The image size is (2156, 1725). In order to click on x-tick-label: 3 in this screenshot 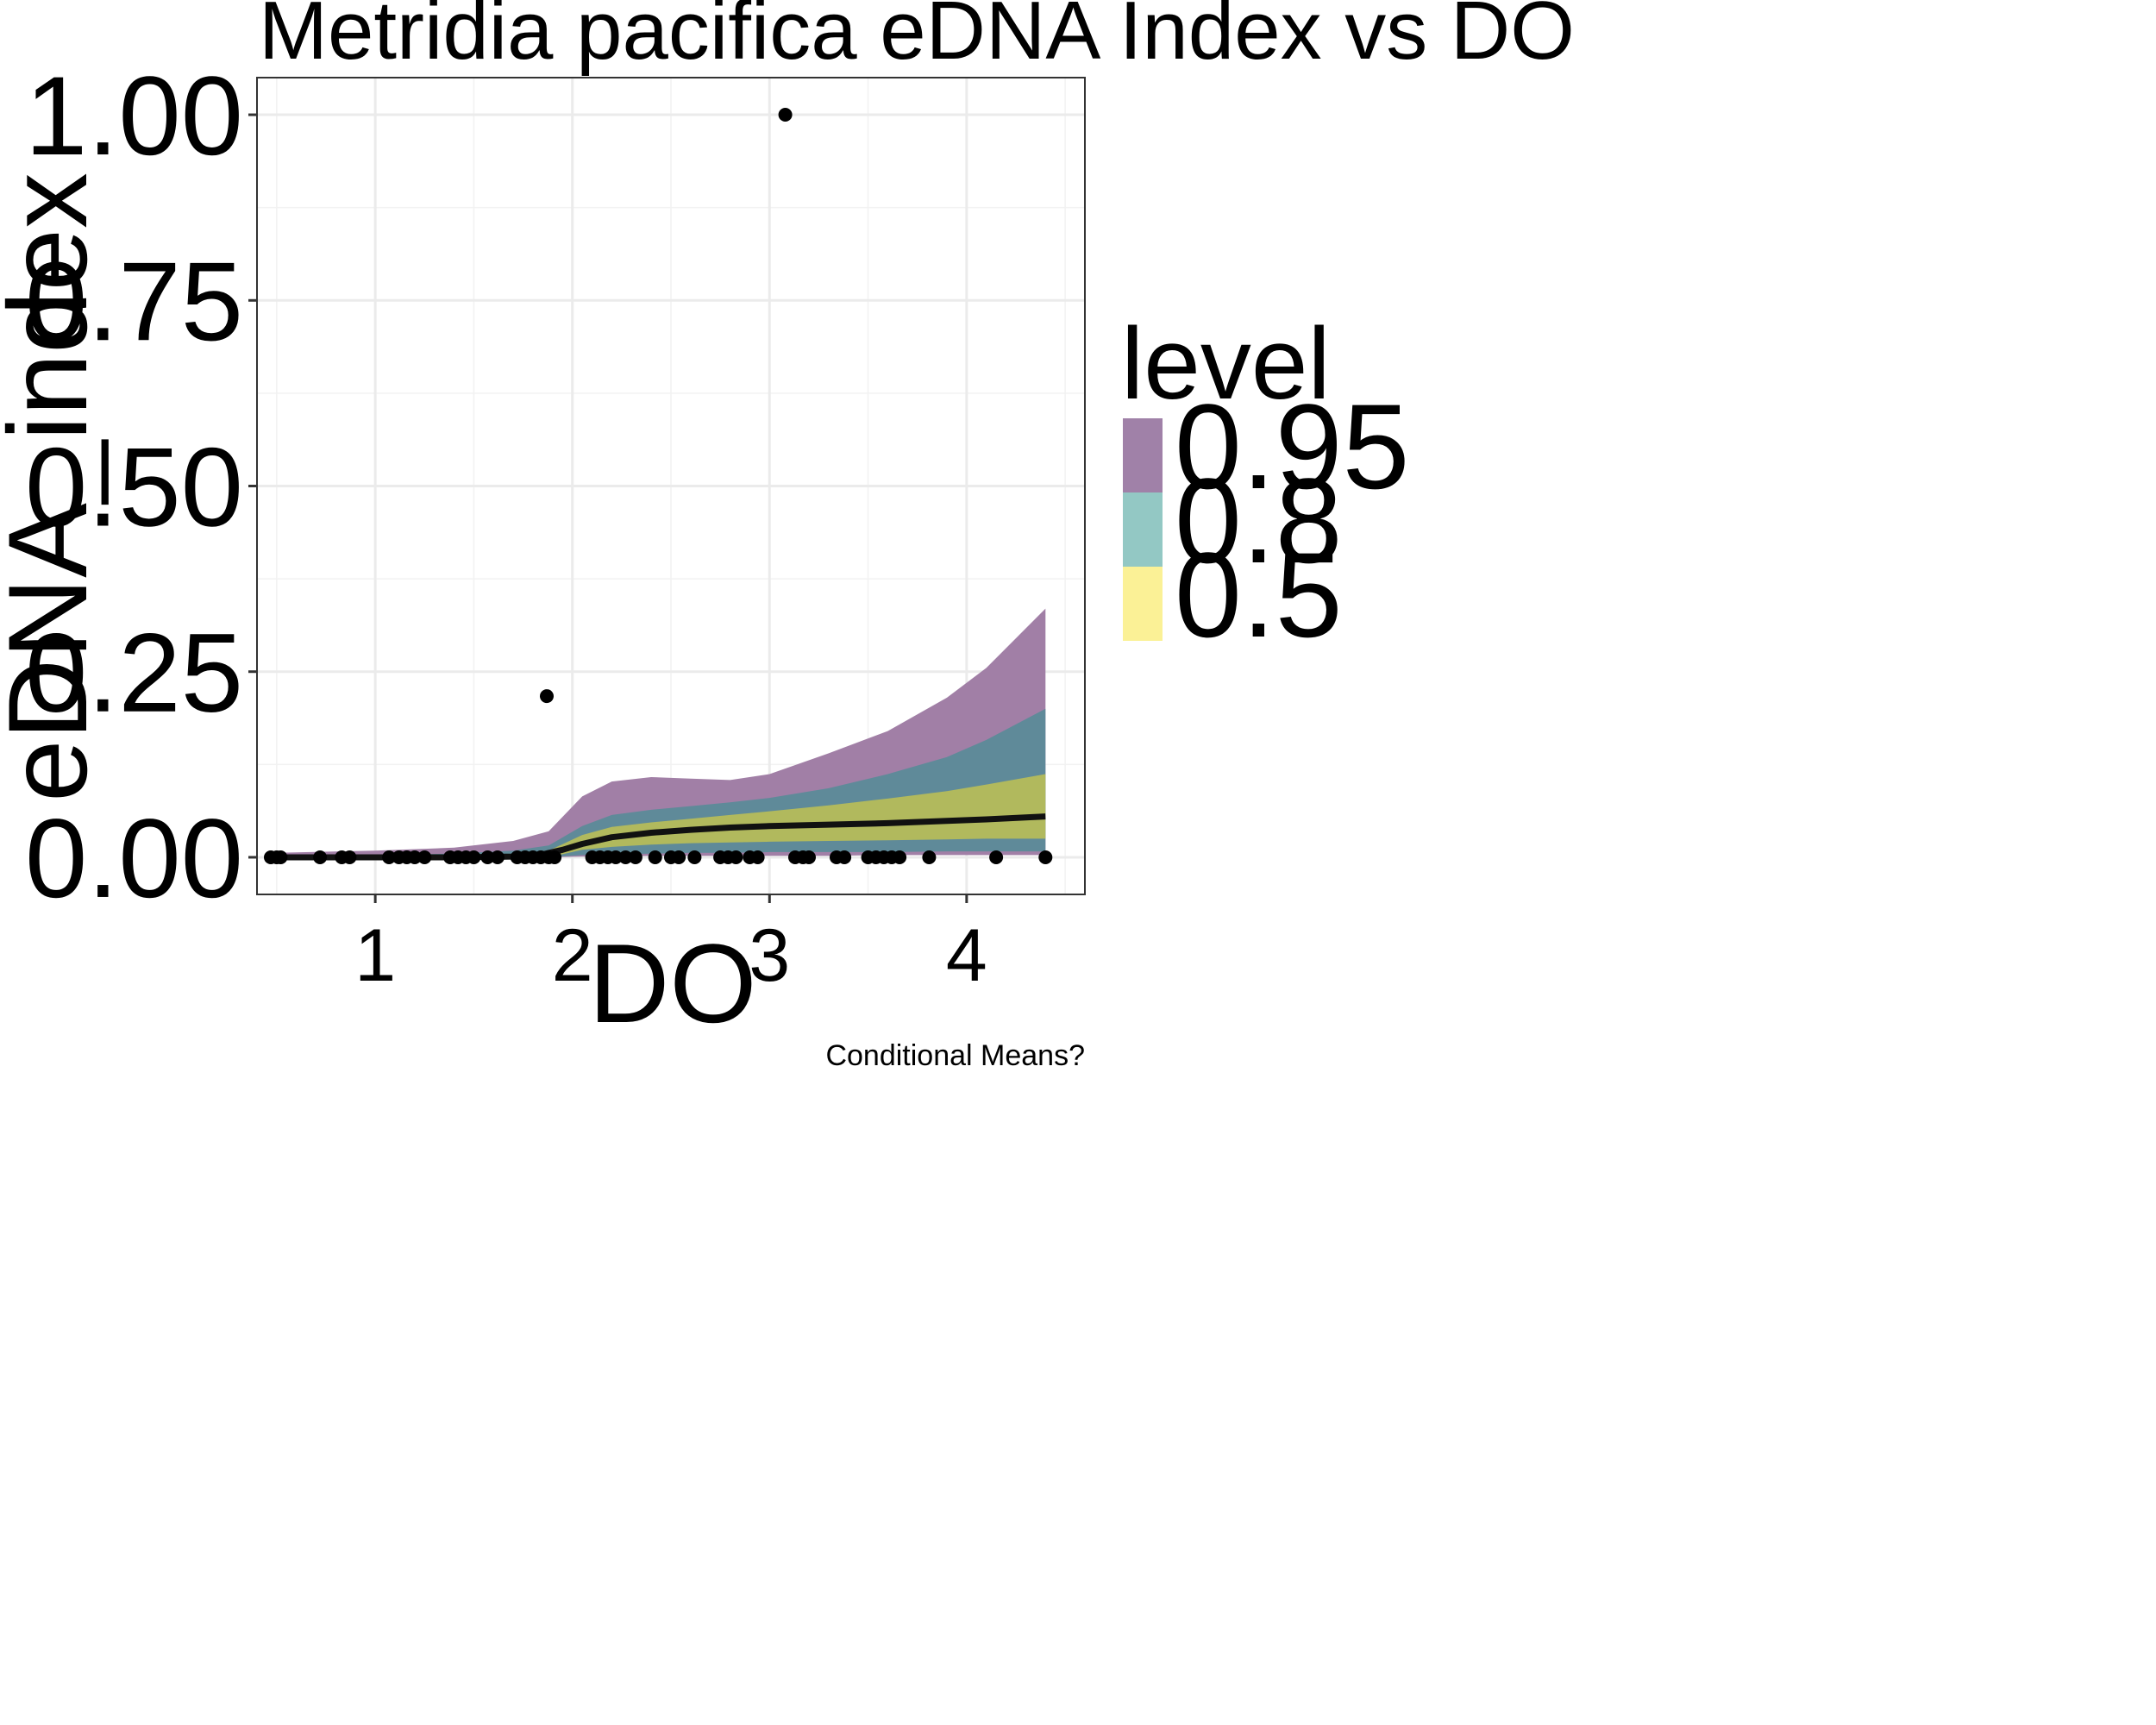, I will do `click(769, 956)`.